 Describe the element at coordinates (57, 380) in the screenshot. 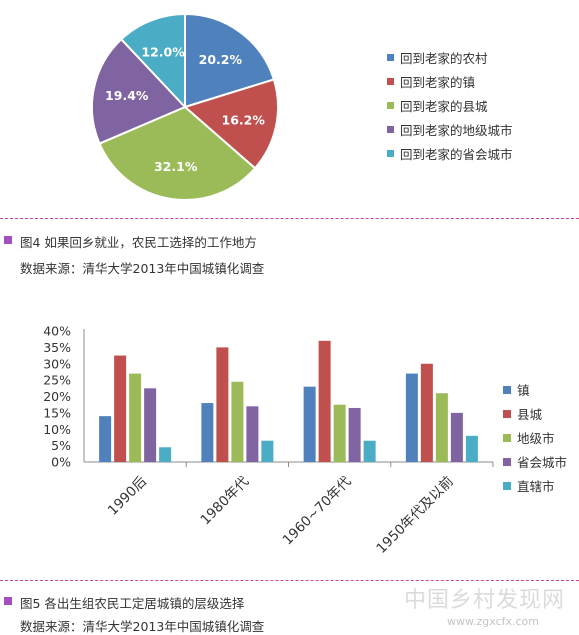

I see `y-tick-label: 25%` at that location.